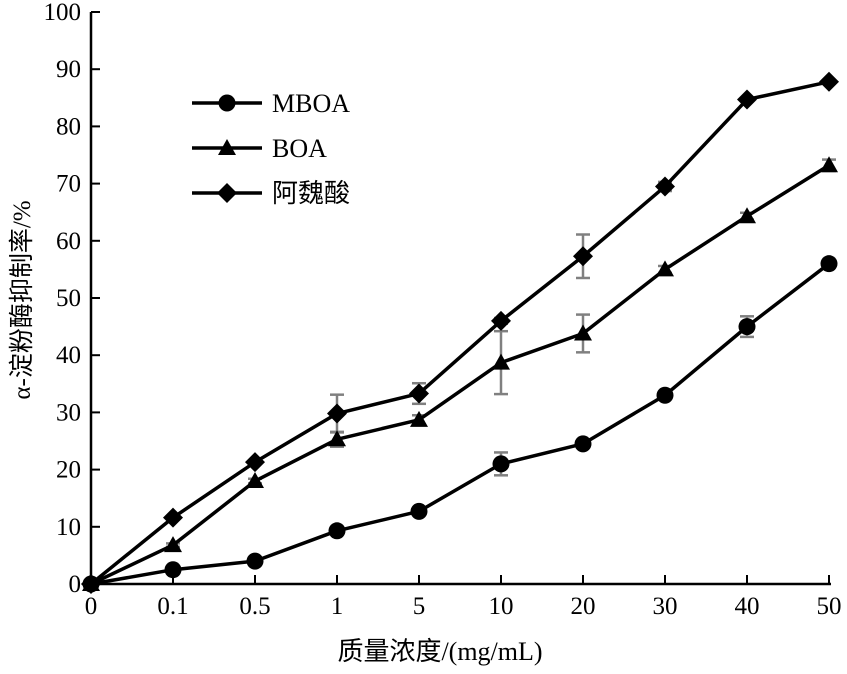 This screenshot has height=674, width=847. Describe the element at coordinates (68, 355) in the screenshot. I see `y-tick-label: 40` at that location.